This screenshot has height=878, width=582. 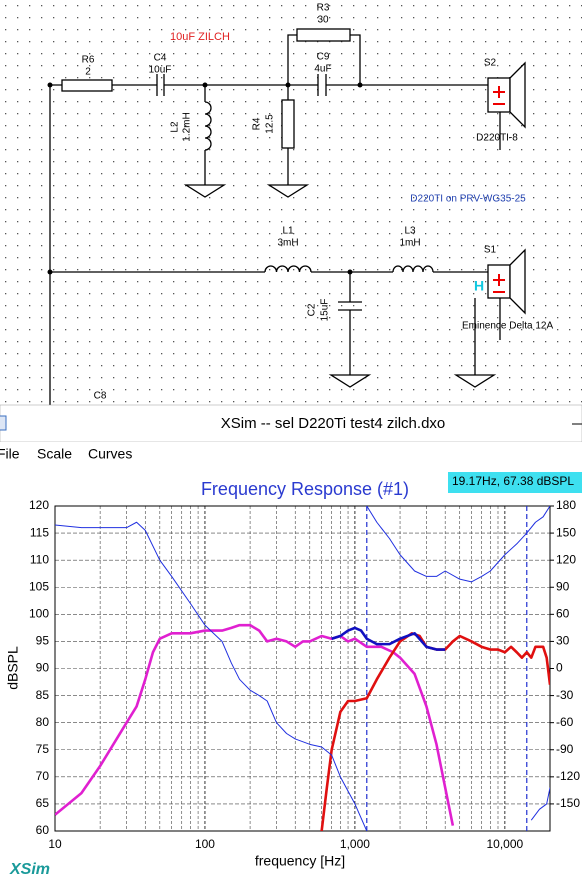 What do you see at coordinates (322, 69) in the screenshot?
I see `value: 4uF` at bounding box center [322, 69].